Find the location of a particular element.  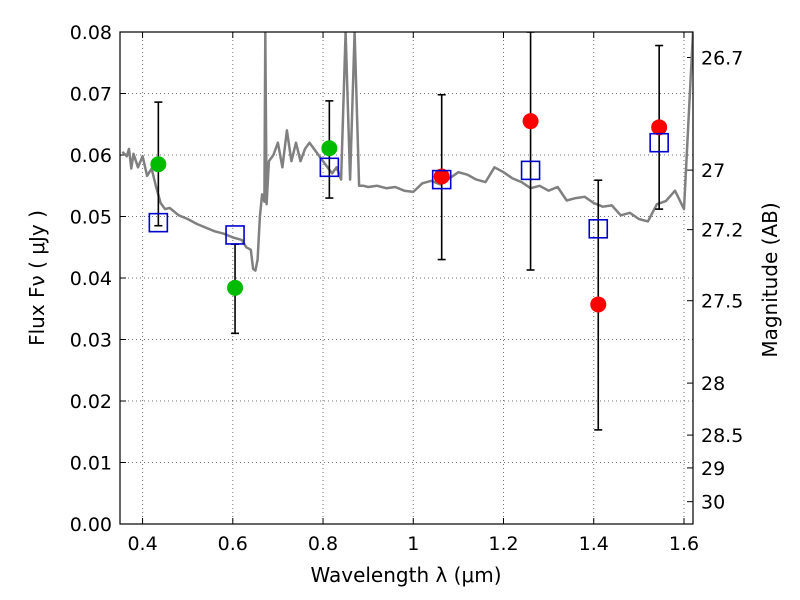

y-right-axis-label: Magnitude (AB) is located at coordinates (770, 279).